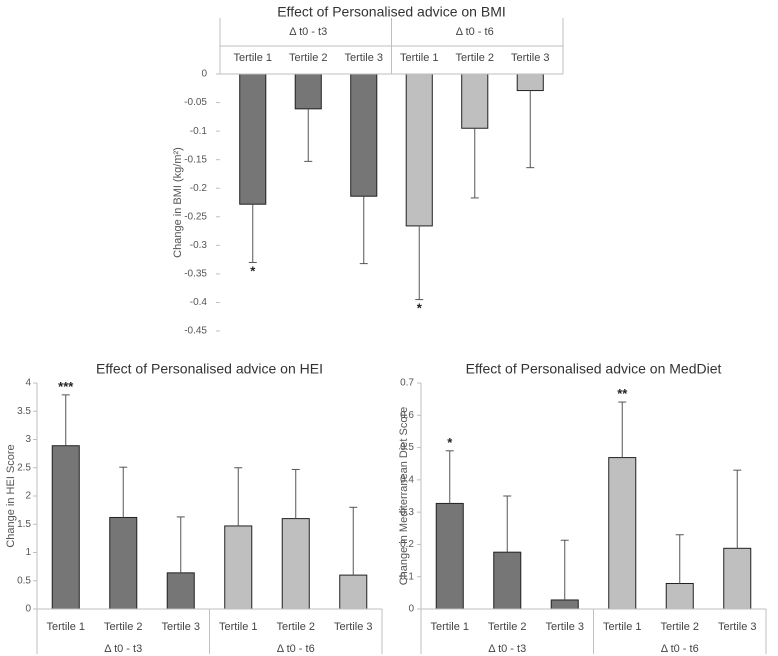  Describe the element at coordinates (24, 524) in the screenshot. I see `y-tick-label: 1.5` at that location.